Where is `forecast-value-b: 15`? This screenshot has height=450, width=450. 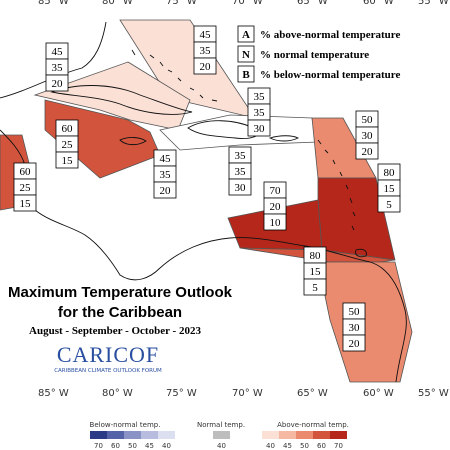 forecast-value-b: 15 is located at coordinates (68, 161).